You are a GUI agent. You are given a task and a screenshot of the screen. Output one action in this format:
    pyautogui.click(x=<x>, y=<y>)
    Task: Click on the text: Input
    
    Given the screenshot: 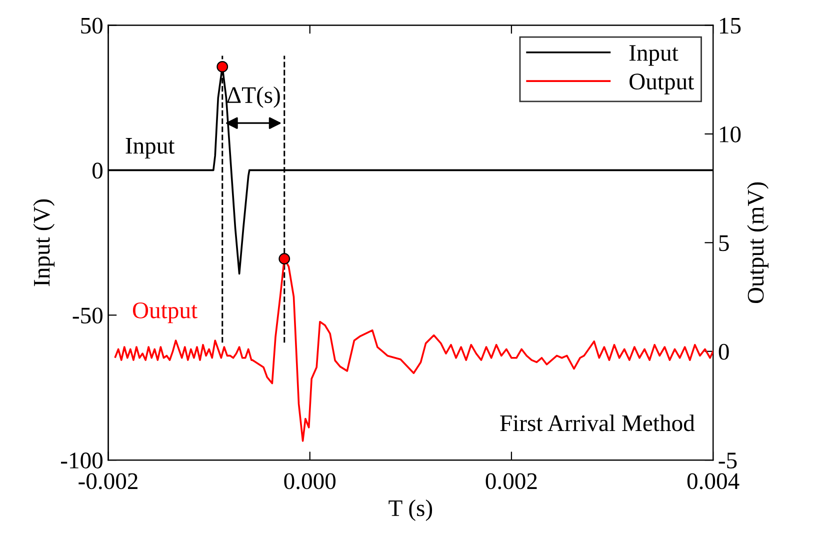 What is the action you would take?
    pyautogui.click(x=150, y=148)
    